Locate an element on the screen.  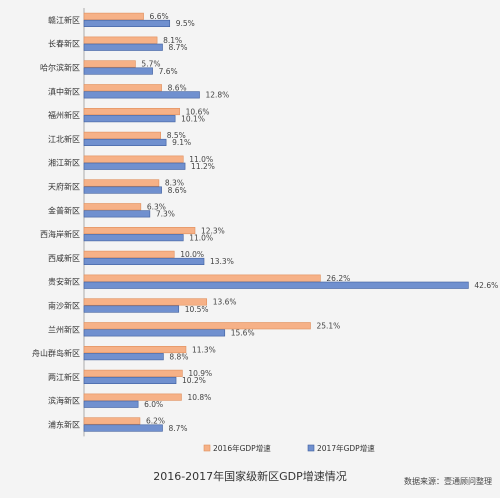
value-label-2016: 10.9% is located at coordinates (200, 373).